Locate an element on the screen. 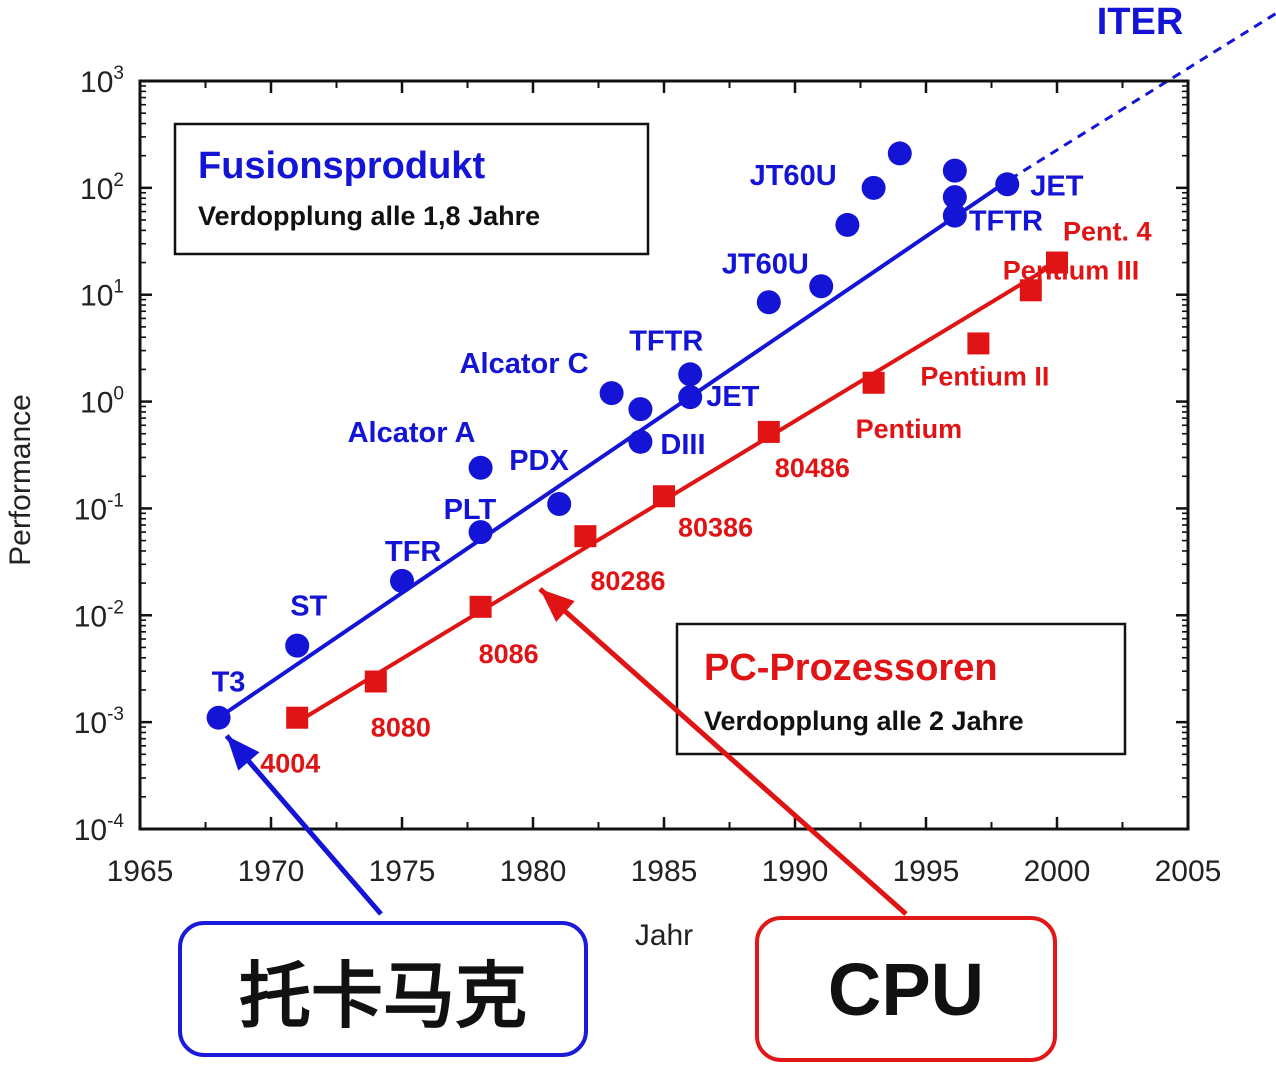 Image resolution: width=1276 pixels, height=1080 pixels. fusion-note-box is located at coordinates (411, 189).